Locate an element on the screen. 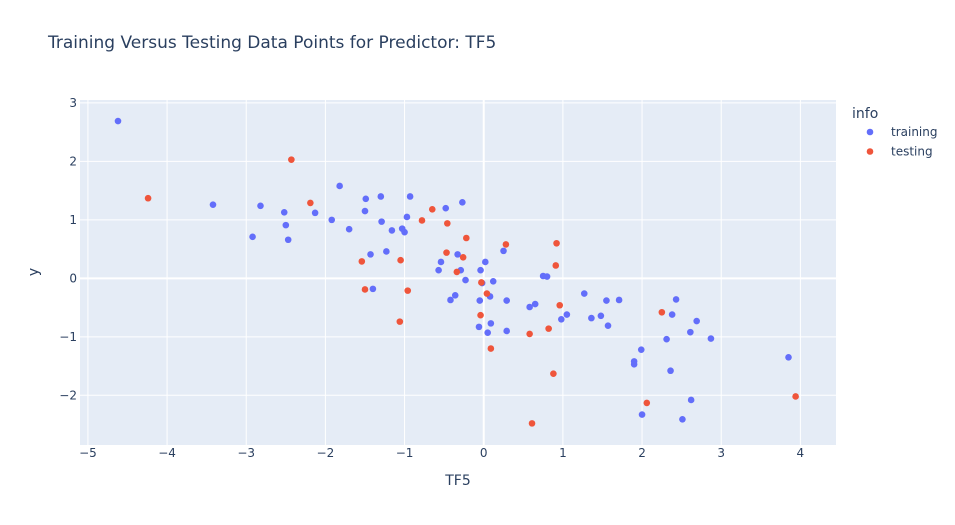  legend: info training testing is located at coordinates (895, 132).